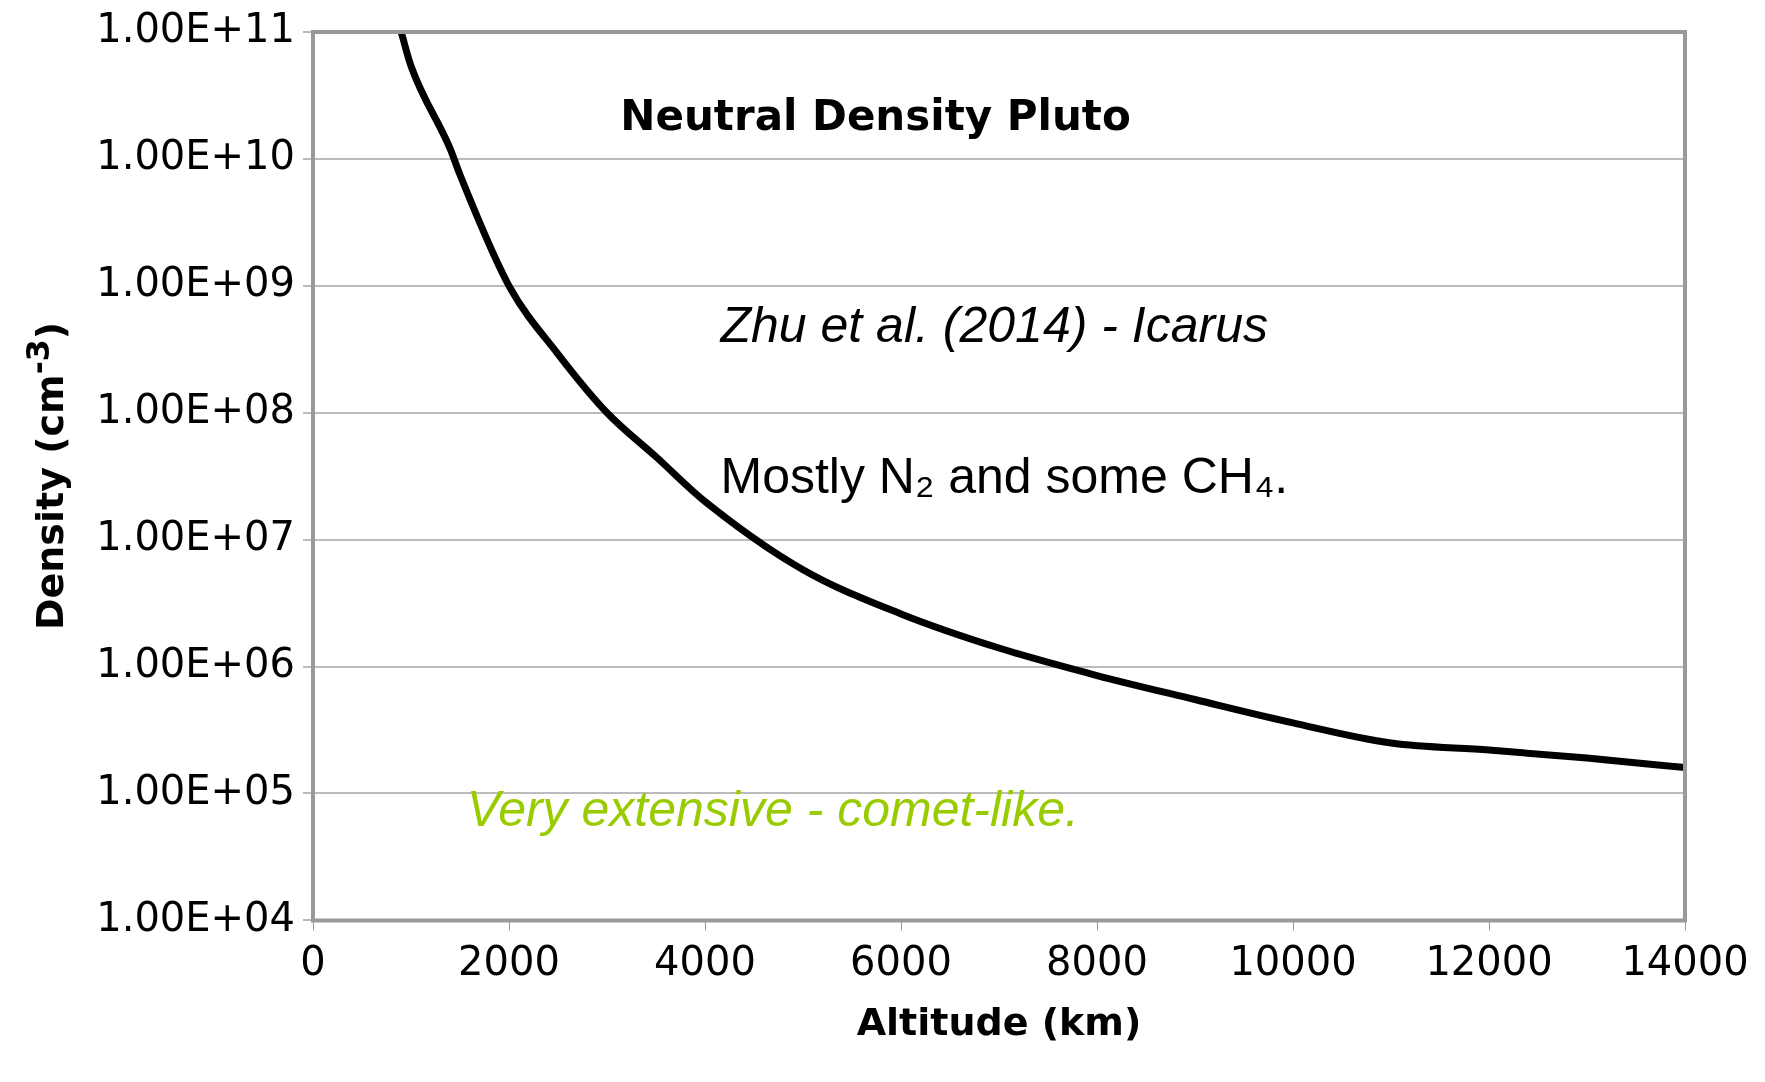 The width and height of the screenshot is (1765, 1082). Describe the element at coordinates (1685, 960) in the screenshot. I see `x-tick-label: 14000` at that location.